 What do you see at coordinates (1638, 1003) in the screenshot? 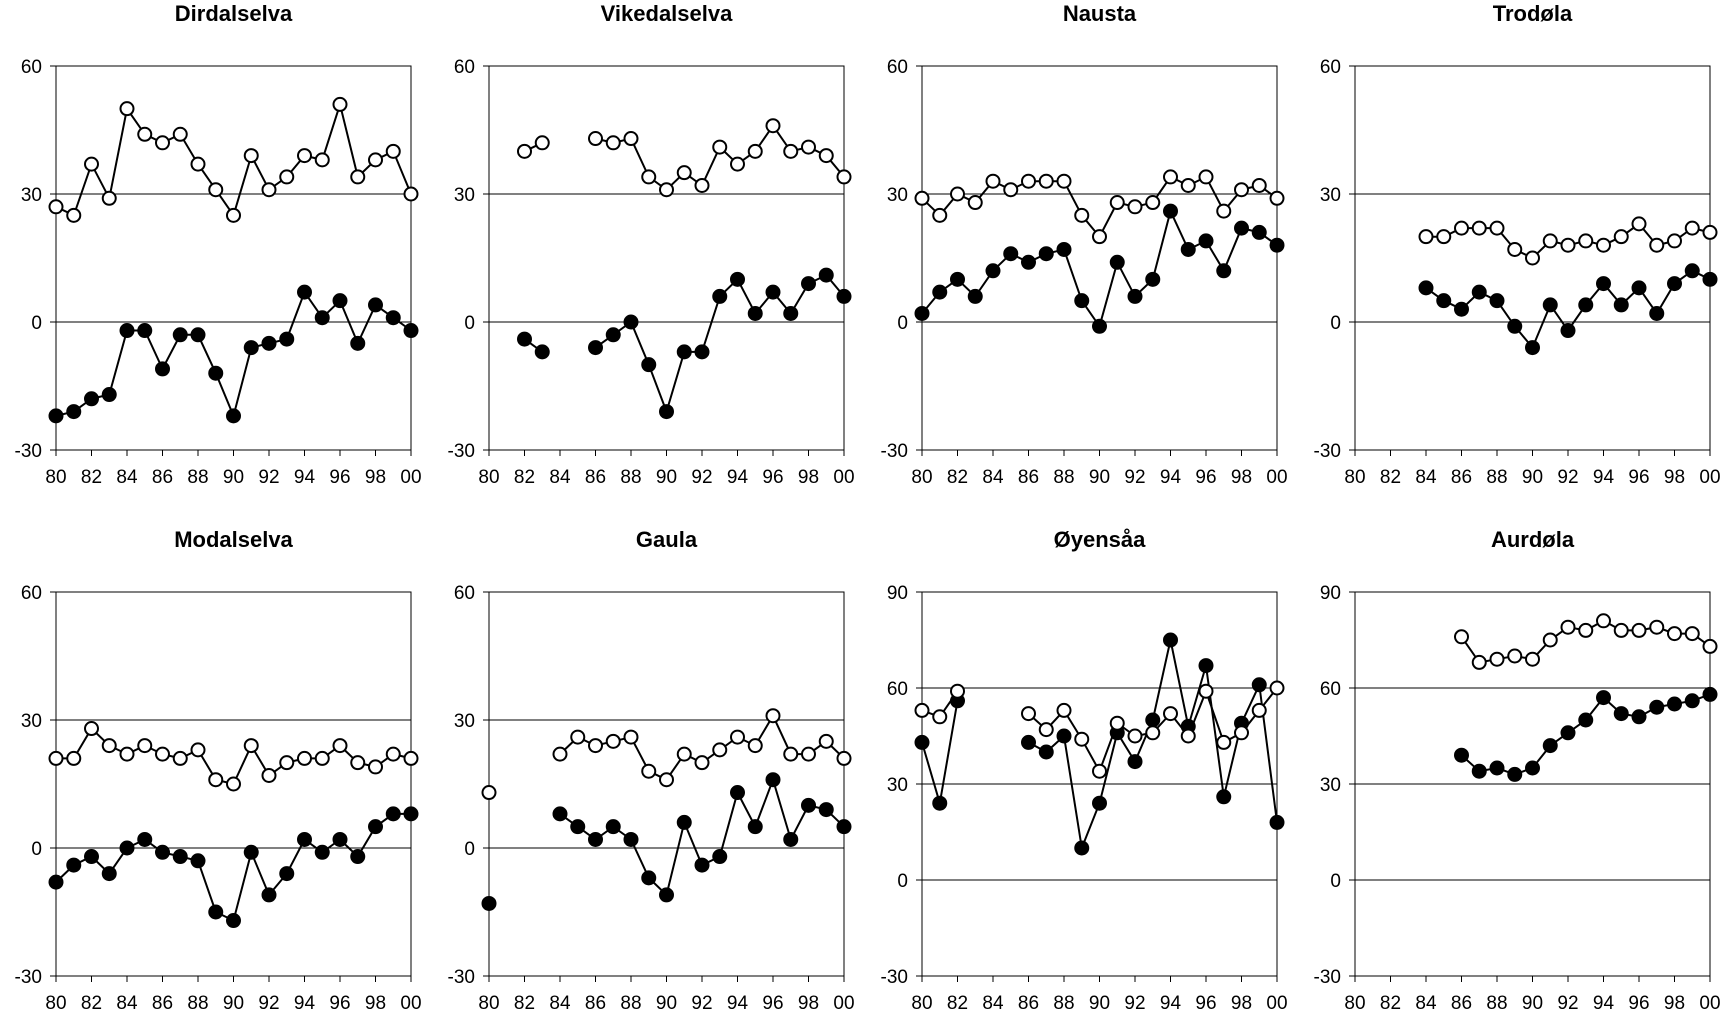
I see `panel-8-x-tick-label: 96` at bounding box center [1638, 1003].